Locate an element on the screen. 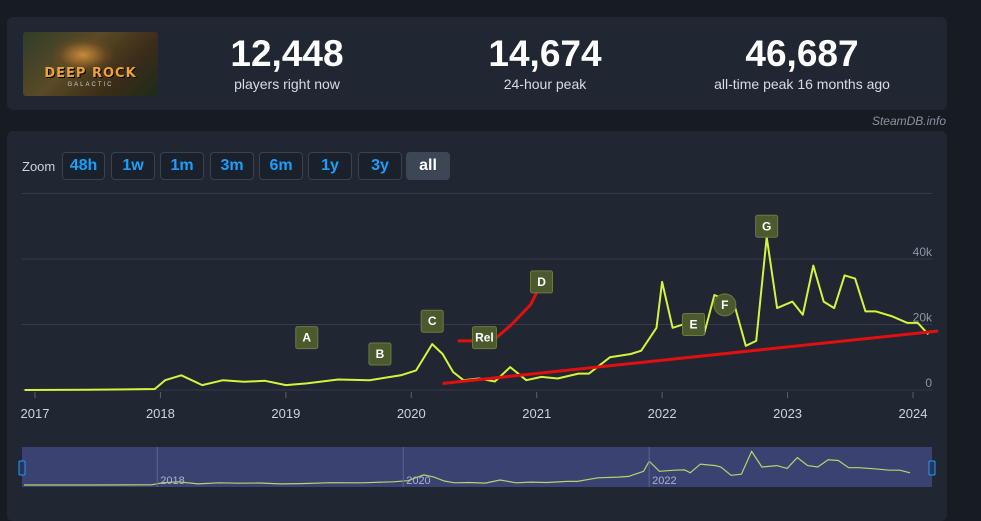  event-marker-label: C is located at coordinates (432, 321).